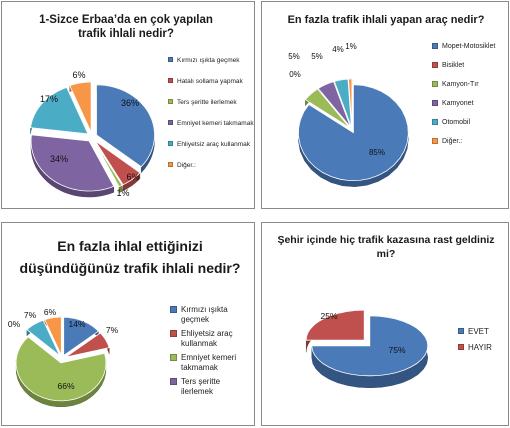  Describe the element at coordinates (204, 314) in the screenshot. I see `legend-label: Kırmızı ışıkta geçmek` at that location.